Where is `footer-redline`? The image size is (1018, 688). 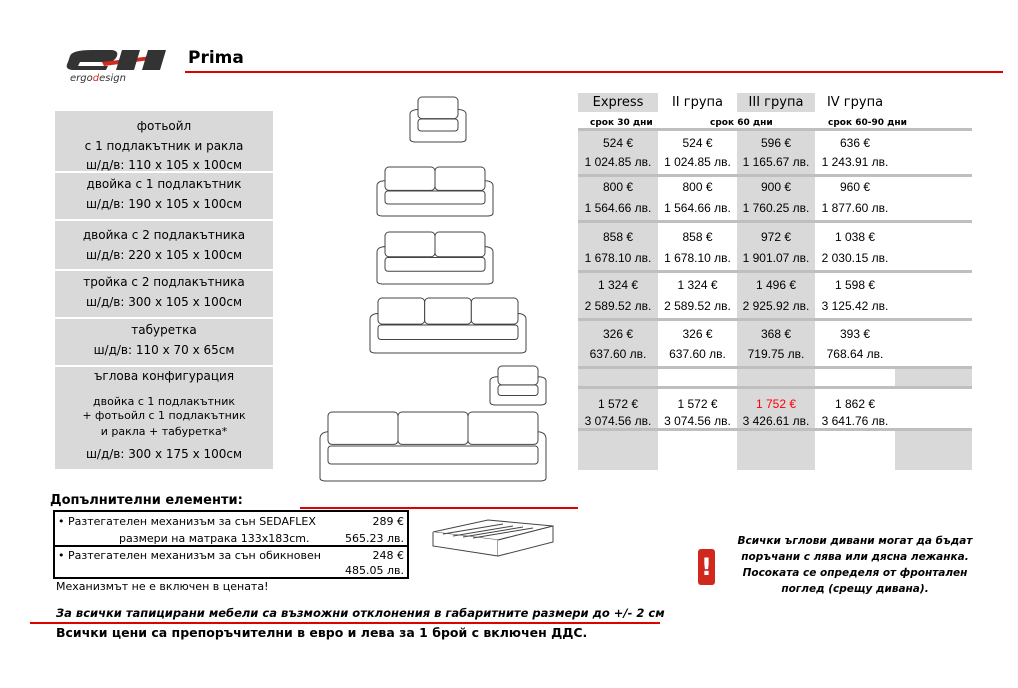
footer-redline is located at coordinates (345, 623).